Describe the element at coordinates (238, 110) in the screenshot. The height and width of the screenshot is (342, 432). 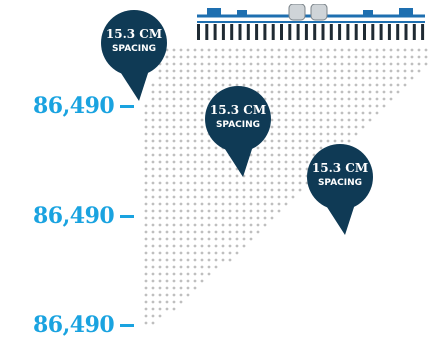
I see `spacing-value: 15.3 CM` at that location.